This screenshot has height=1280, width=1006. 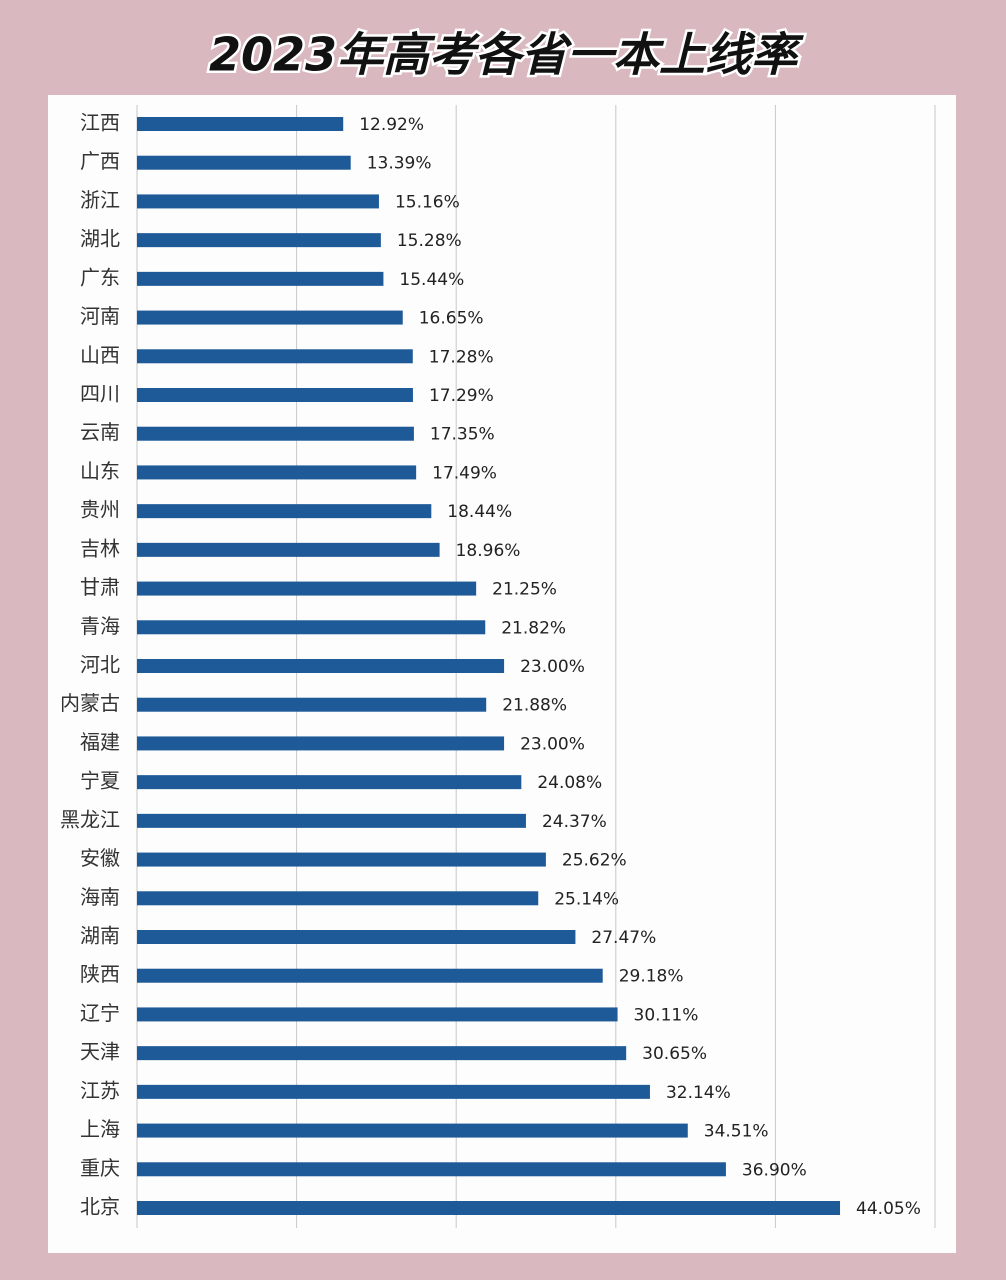 I want to click on value-label: 27.47%, so click(x=623, y=938).